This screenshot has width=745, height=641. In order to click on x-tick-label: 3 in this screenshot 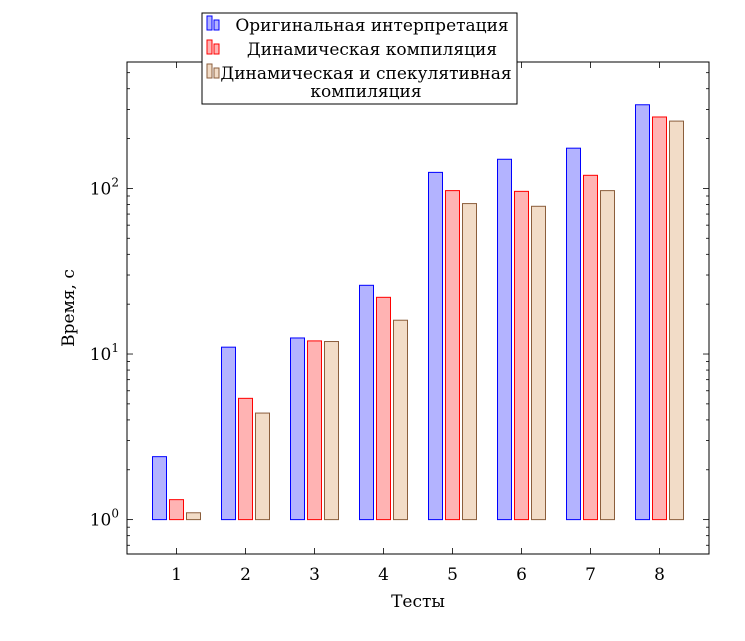, I will do `click(314, 575)`.